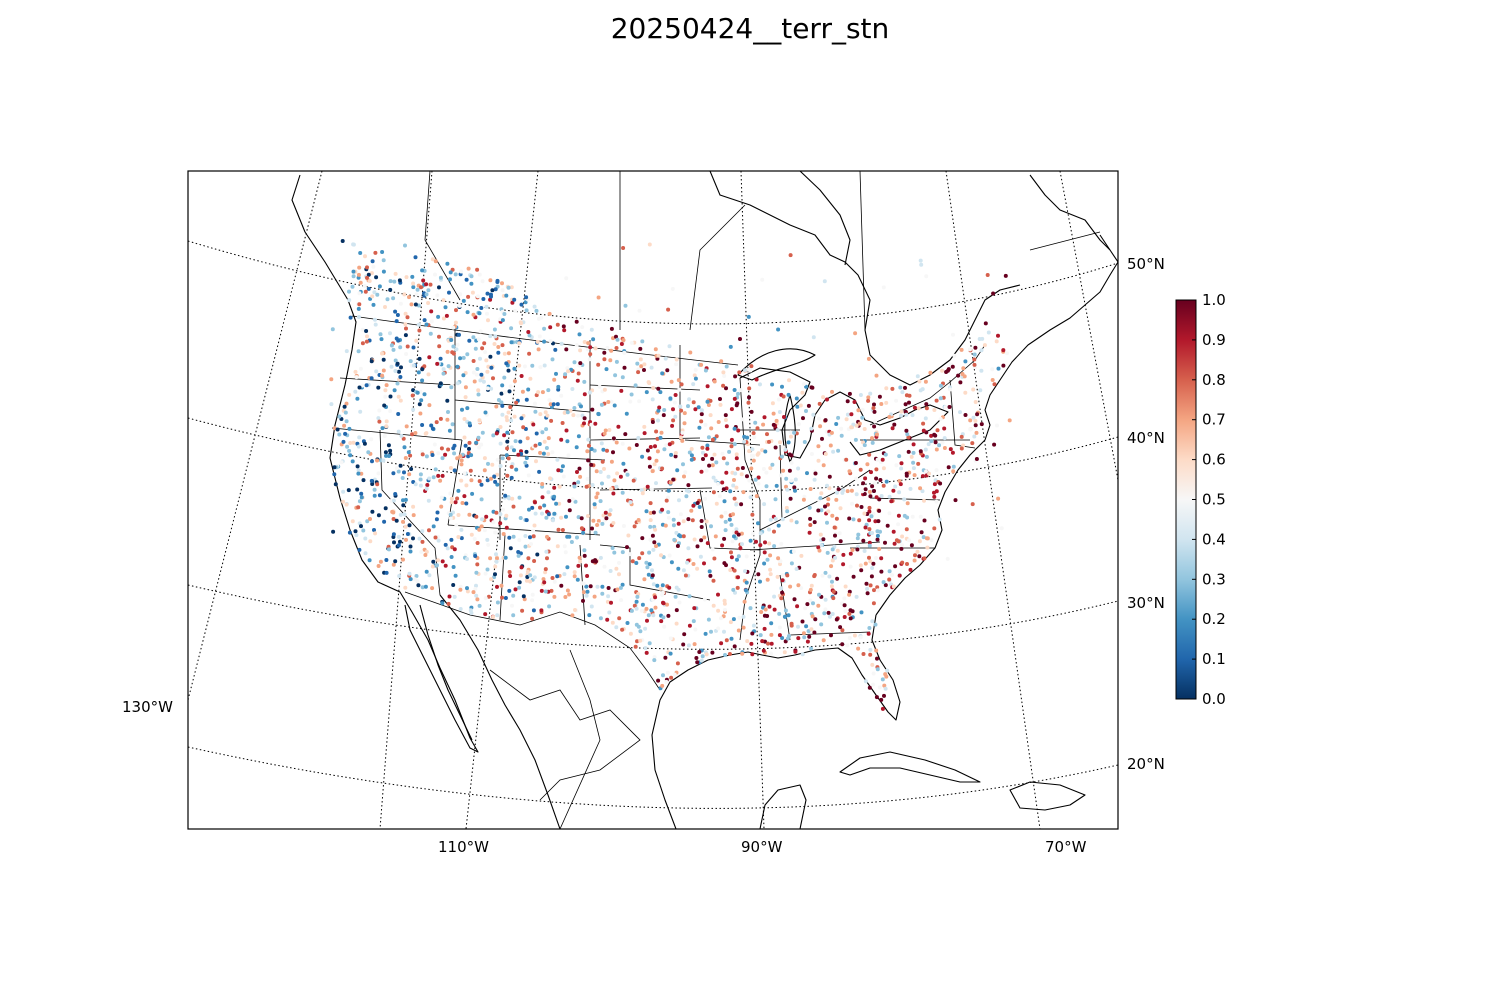 The height and width of the screenshot is (1000, 1500). Describe the element at coordinates (147, 707) in the screenshot. I see `lon-label-130w: 130°W` at that location.